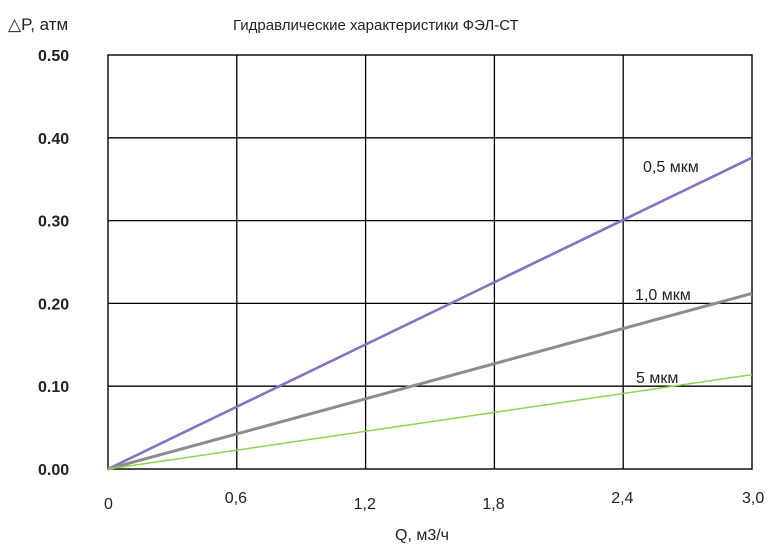 The image size is (768, 551). I want to click on x-tick-label: 3,0, so click(753, 498).